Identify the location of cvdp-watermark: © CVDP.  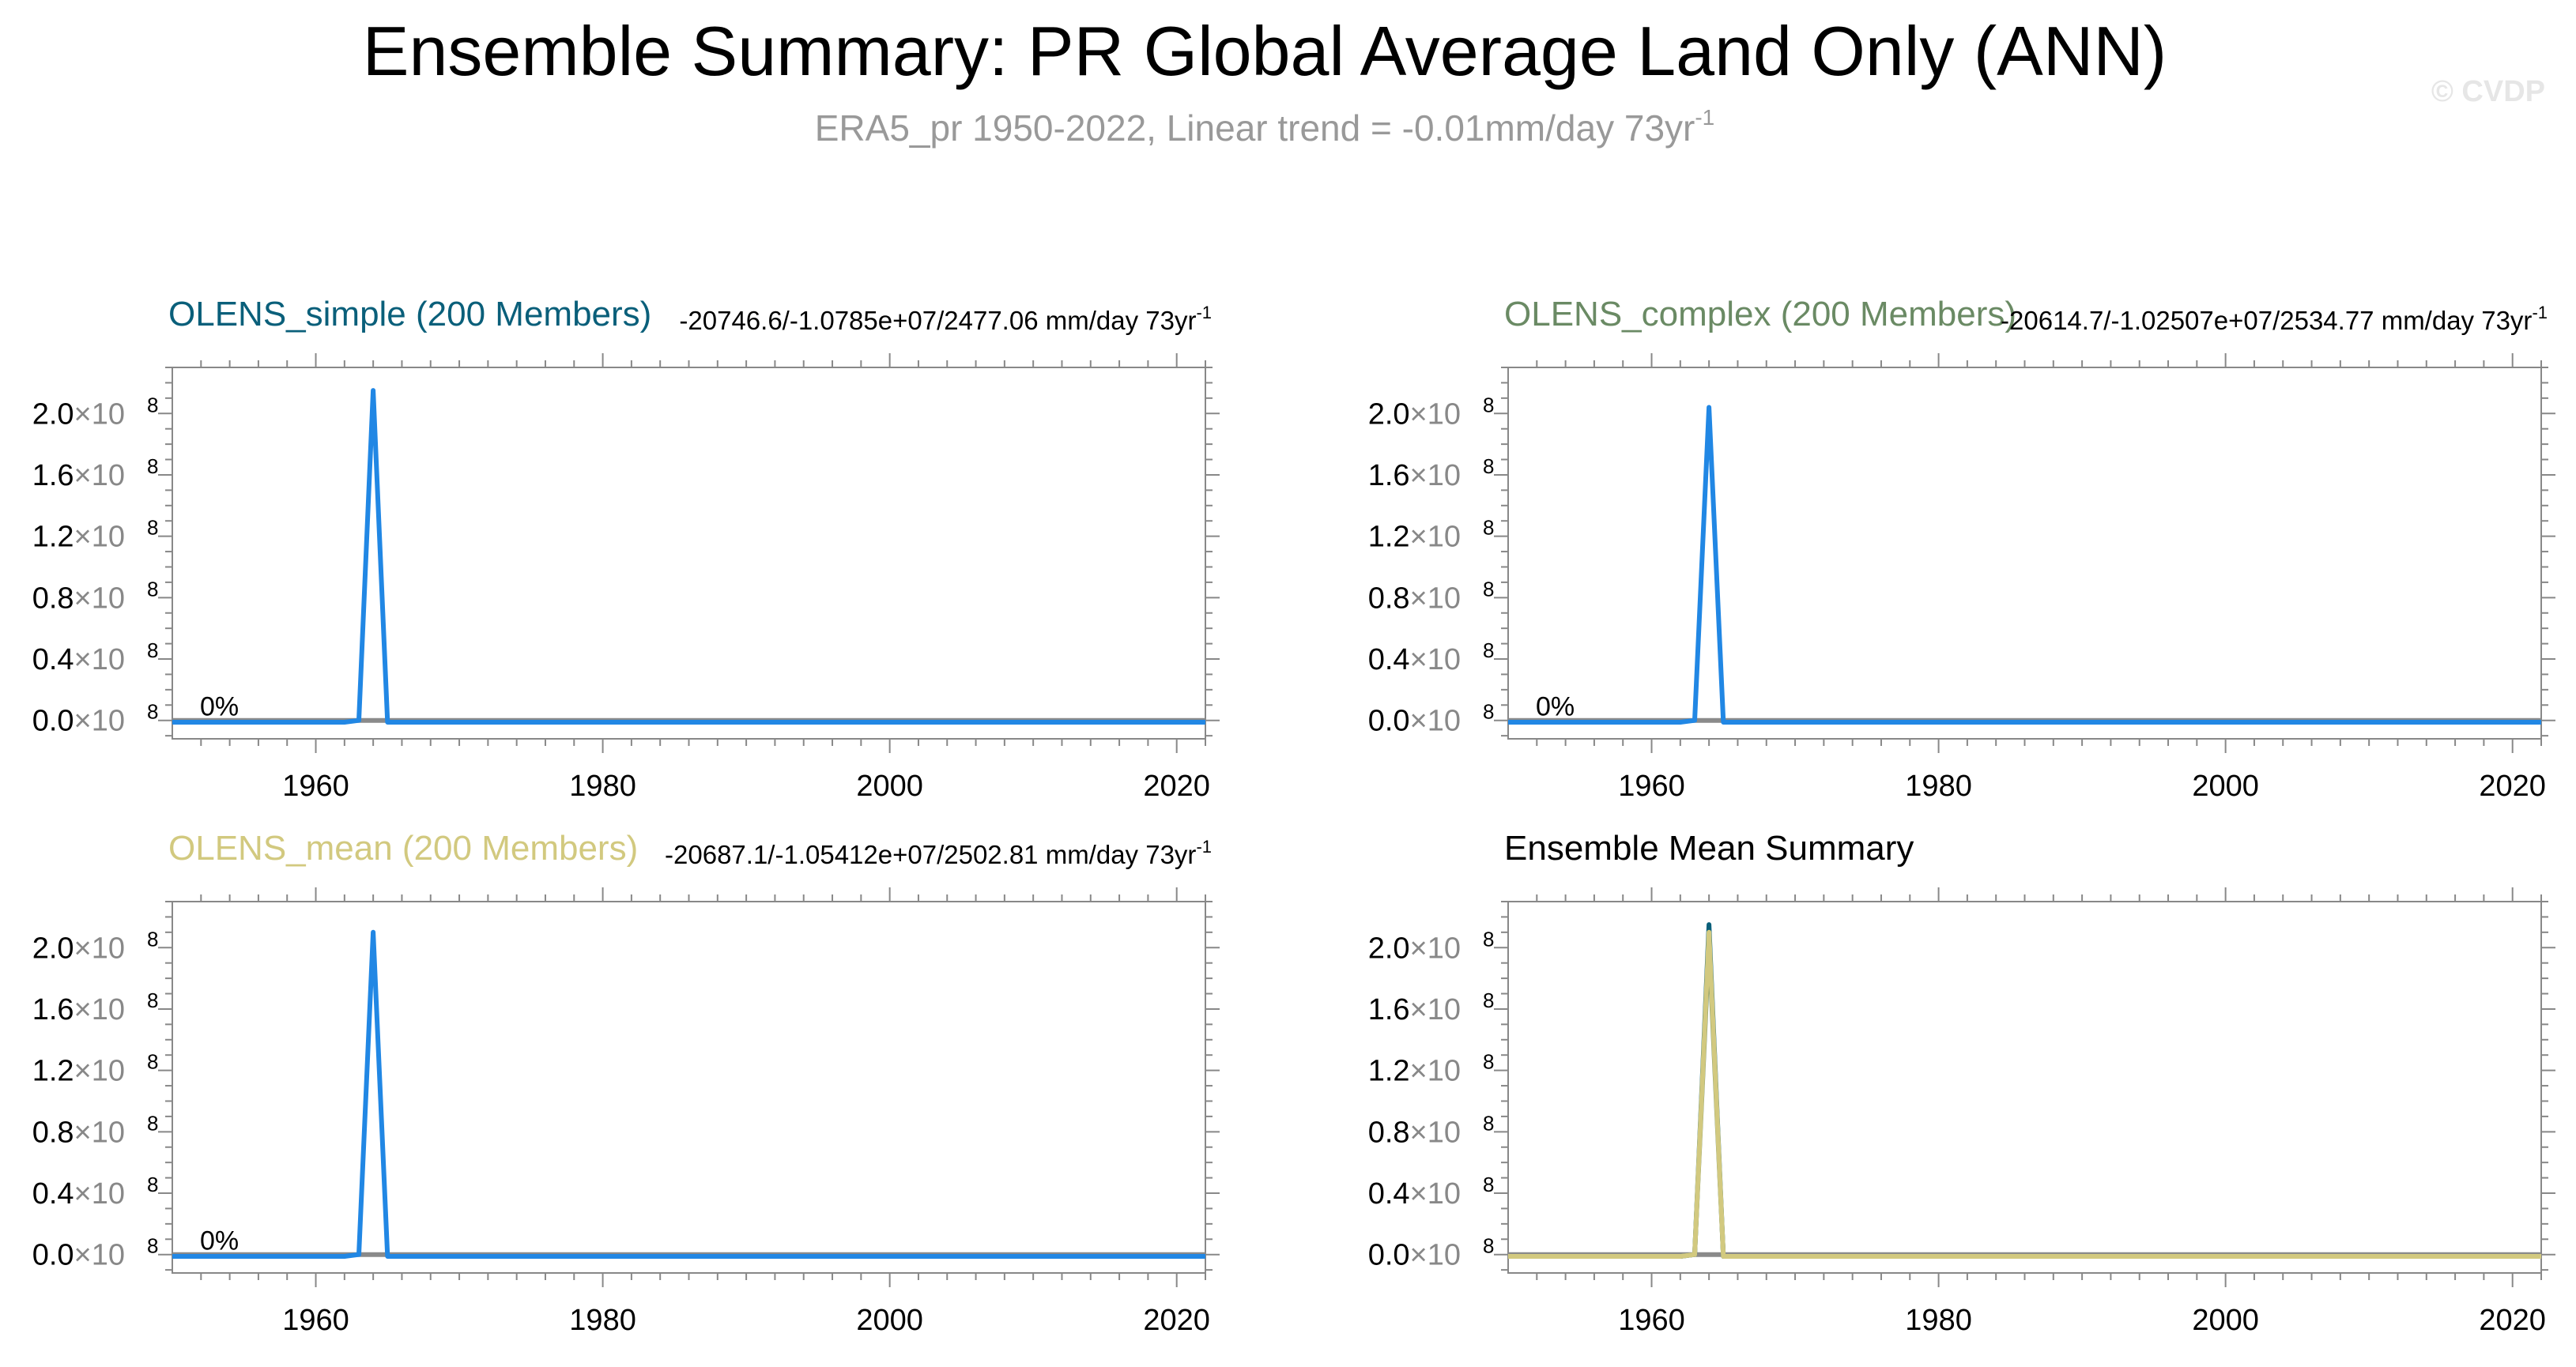
(2488, 91).